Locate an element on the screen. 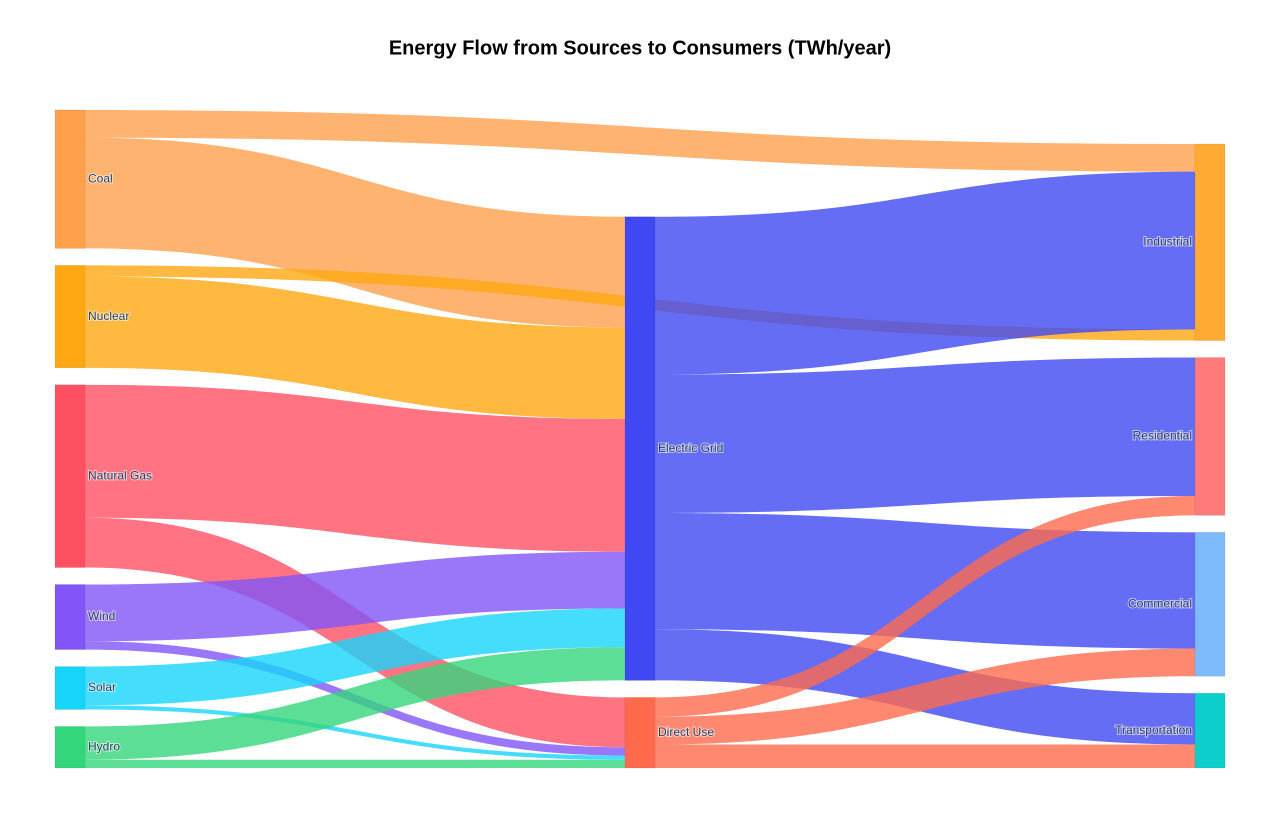  node-label: Commercial is located at coordinates (1160, 603).